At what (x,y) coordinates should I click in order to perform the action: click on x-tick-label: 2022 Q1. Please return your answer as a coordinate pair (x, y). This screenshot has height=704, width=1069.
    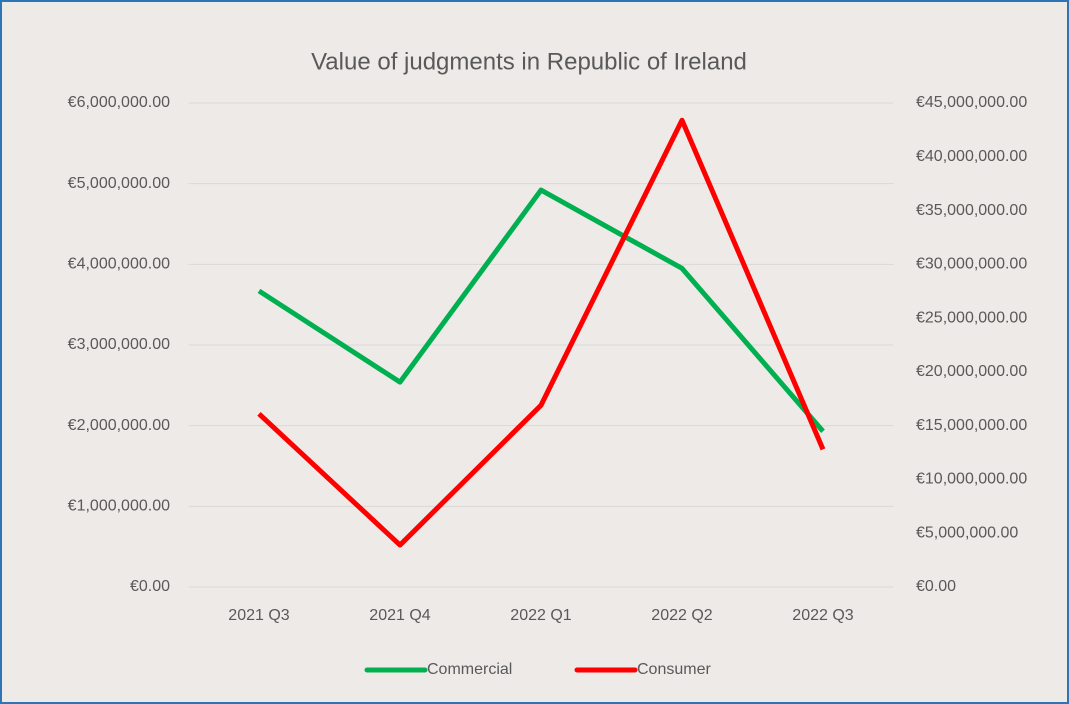
    Looking at the image, I should click on (540, 615).